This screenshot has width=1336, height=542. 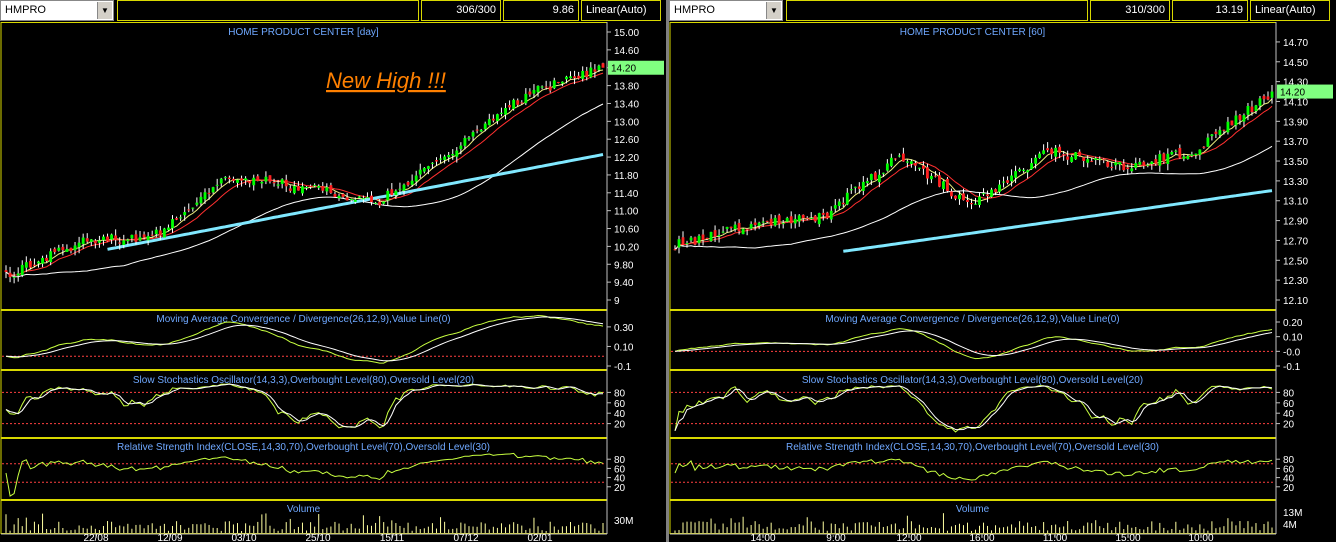 What do you see at coordinates (626, 194) in the screenshot?
I see `price-tick-label: 11.40` at bounding box center [626, 194].